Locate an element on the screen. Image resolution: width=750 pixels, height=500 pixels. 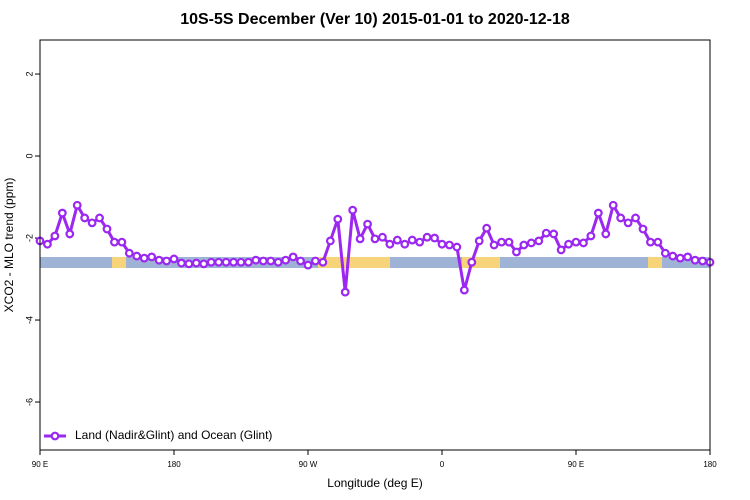
legend-marker is located at coordinates (55, 436).